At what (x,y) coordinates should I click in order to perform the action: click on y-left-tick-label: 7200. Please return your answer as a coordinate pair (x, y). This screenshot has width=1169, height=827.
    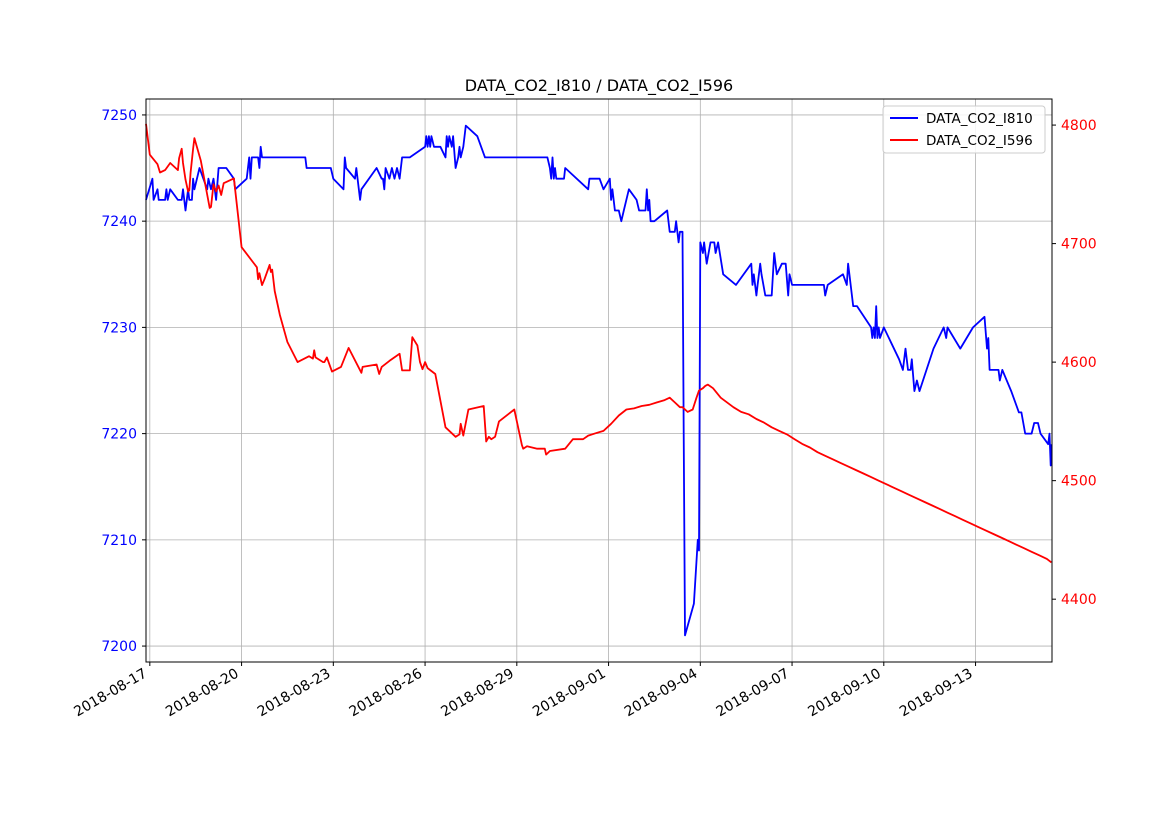
    Looking at the image, I should click on (119, 647).